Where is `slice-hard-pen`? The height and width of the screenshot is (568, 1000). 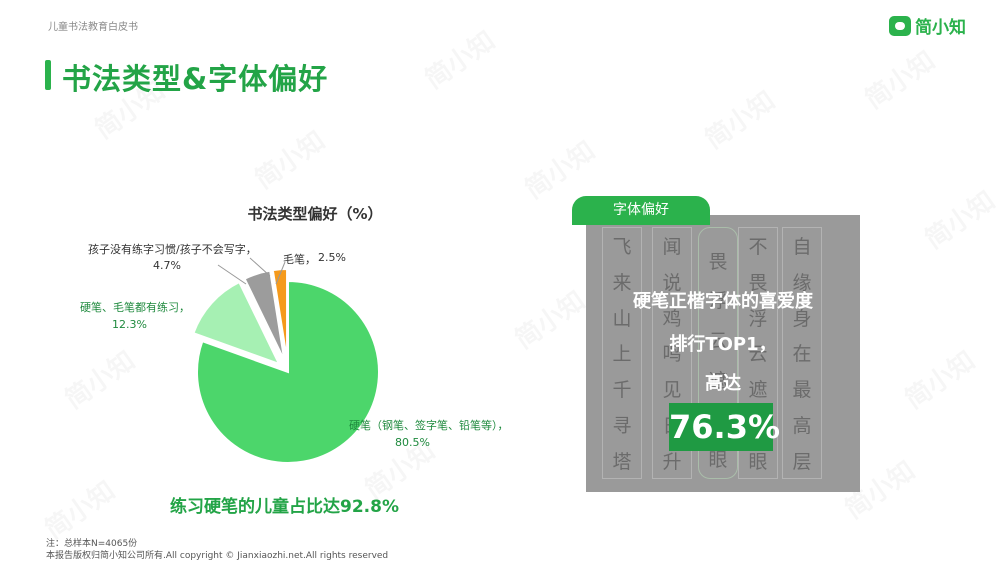
slice-hard-pen is located at coordinates (288, 371).